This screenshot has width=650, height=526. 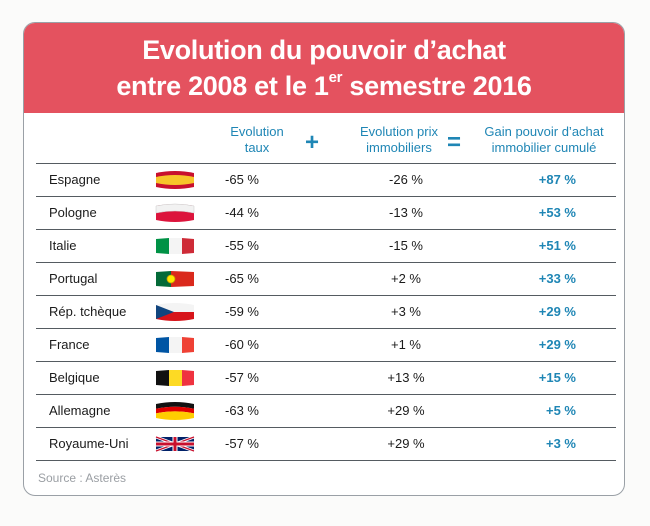 What do you see at coordinates (406, 278) in the screenshot?
I see `evolution-prix-value: +2 %` at bounding box center [406, 278].